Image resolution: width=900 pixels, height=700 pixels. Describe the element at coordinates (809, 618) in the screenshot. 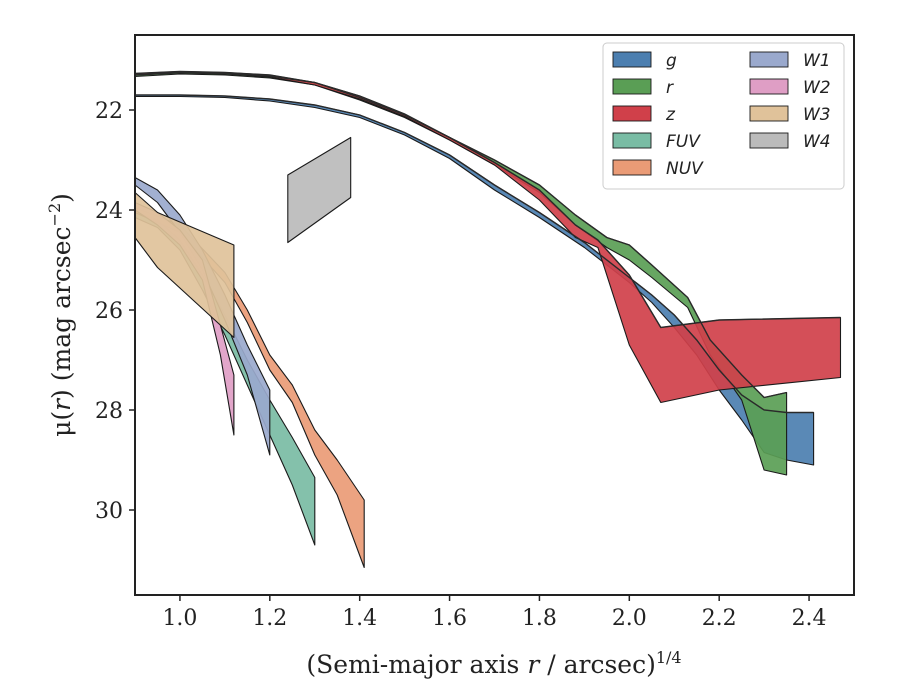

I see `x-tick-label: 2.4` at that location.